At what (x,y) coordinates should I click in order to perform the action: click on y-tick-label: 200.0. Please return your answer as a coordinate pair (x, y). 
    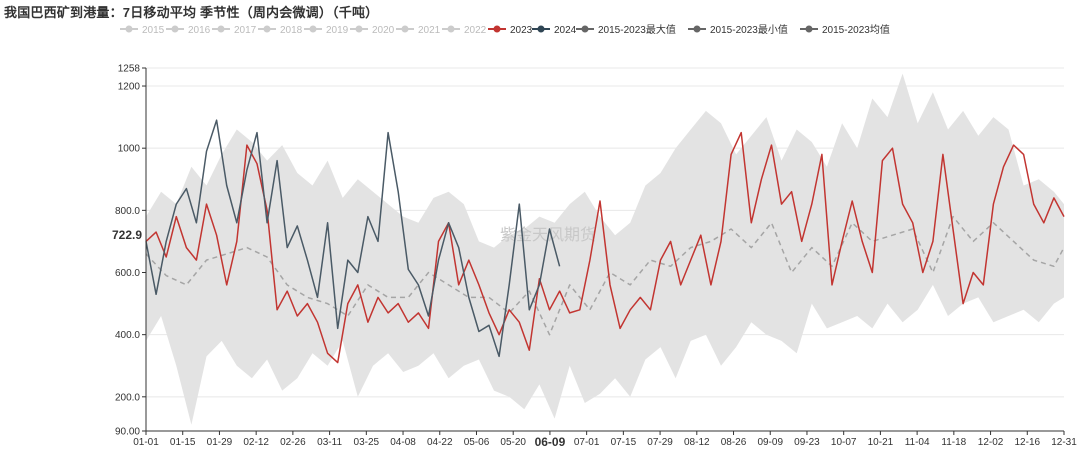
    Looking at the image, I should click on (127, 397).